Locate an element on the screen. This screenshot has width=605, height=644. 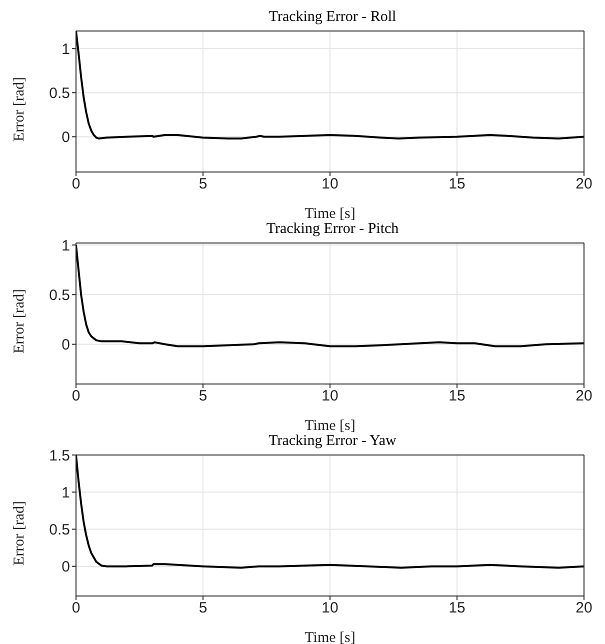
chart-title: Tracking Error - Roll is located at coordinates (333, 17).